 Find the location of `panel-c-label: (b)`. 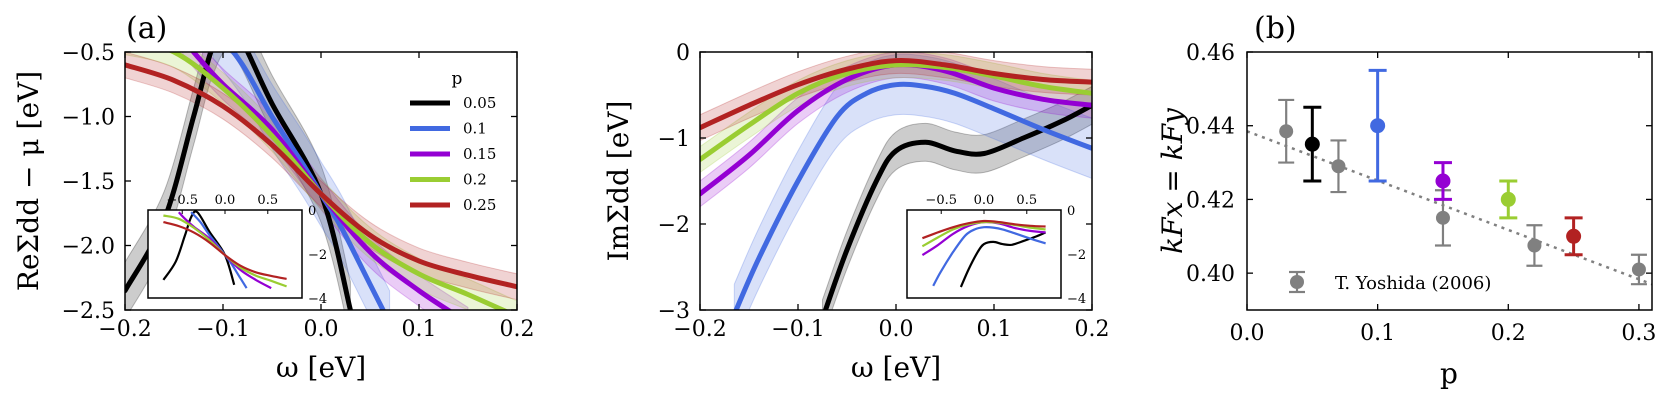

panel-c-label: (b) is located at coordinates (1275, 28).